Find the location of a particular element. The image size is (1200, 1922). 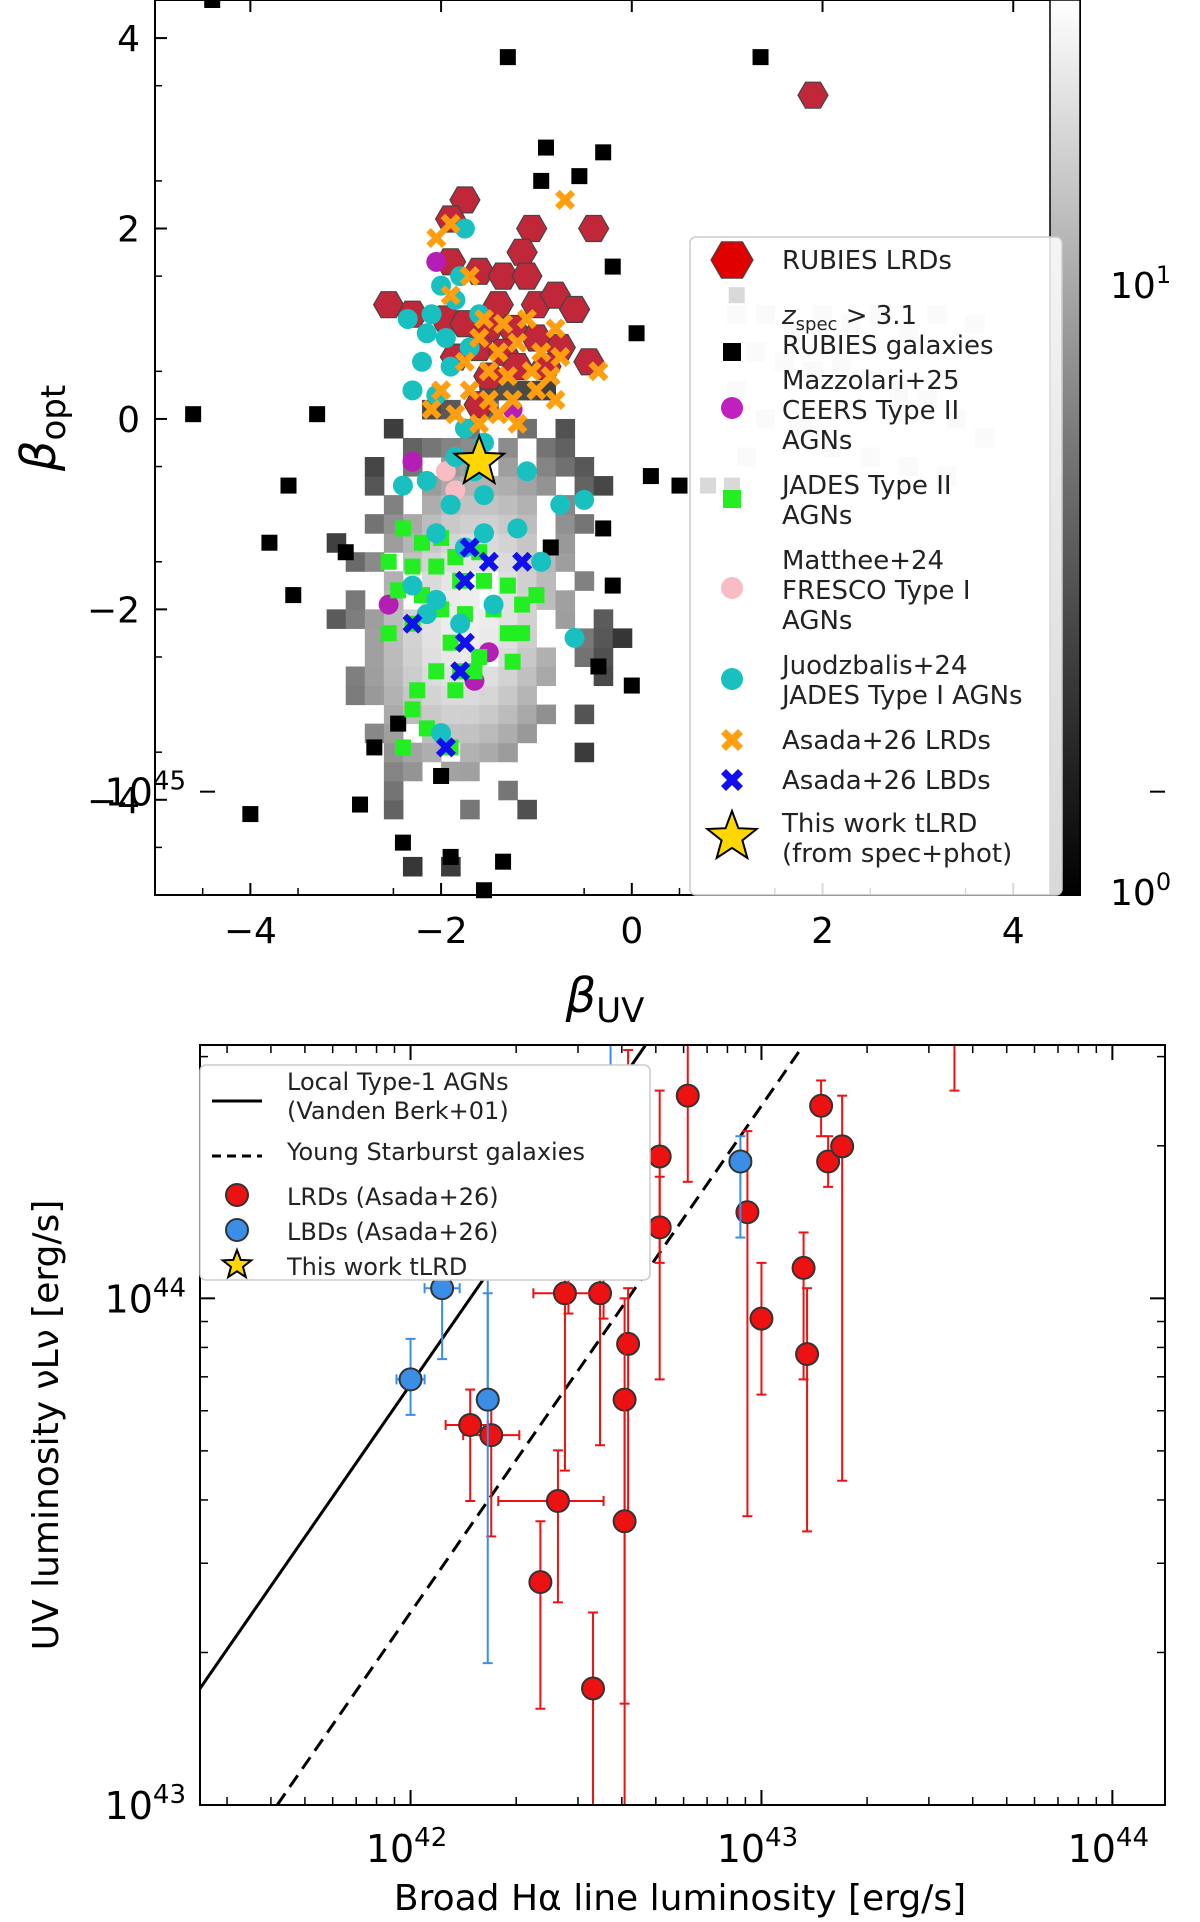

top-legend-entry-label: FRESCO Type I is located at coordinates (876, 591).